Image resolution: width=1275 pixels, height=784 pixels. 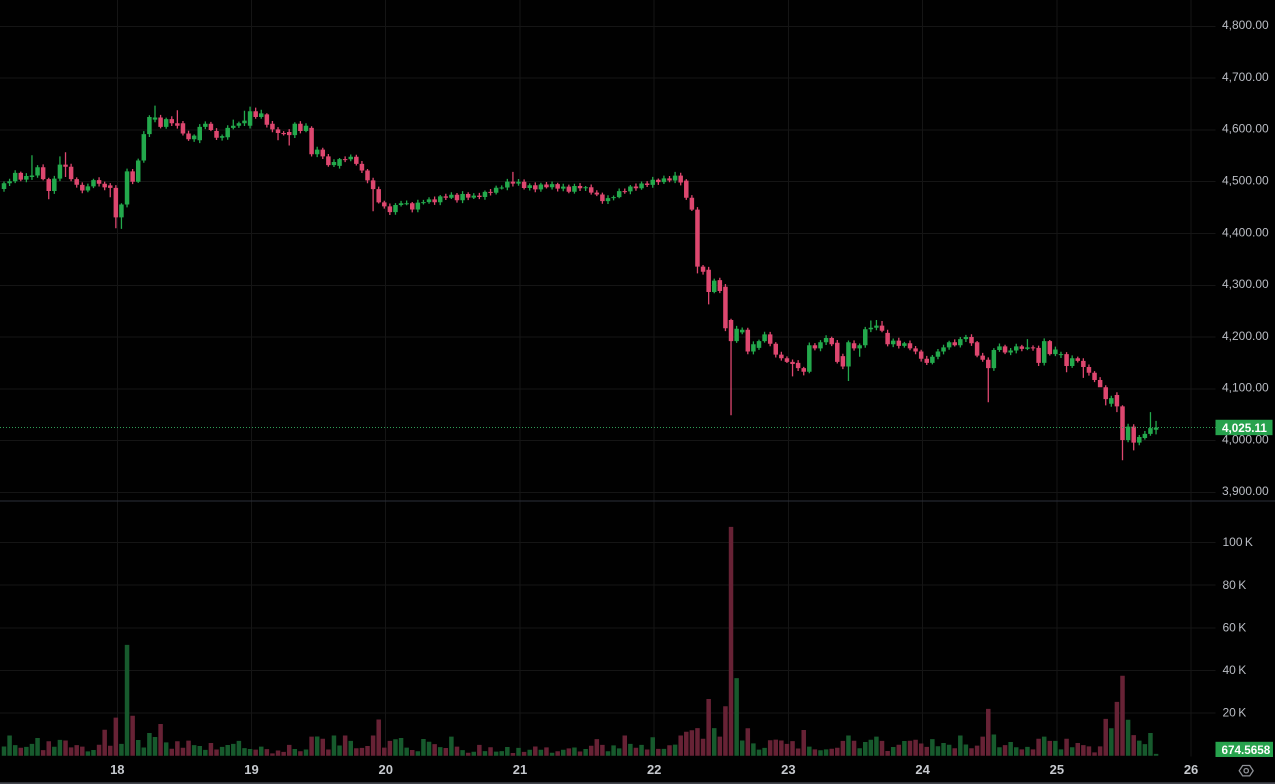 What do you see at coordinates (1245, 284) in the screenshot?
I see `svg-text: 4,300.00` at bounding box center [1245, 284].